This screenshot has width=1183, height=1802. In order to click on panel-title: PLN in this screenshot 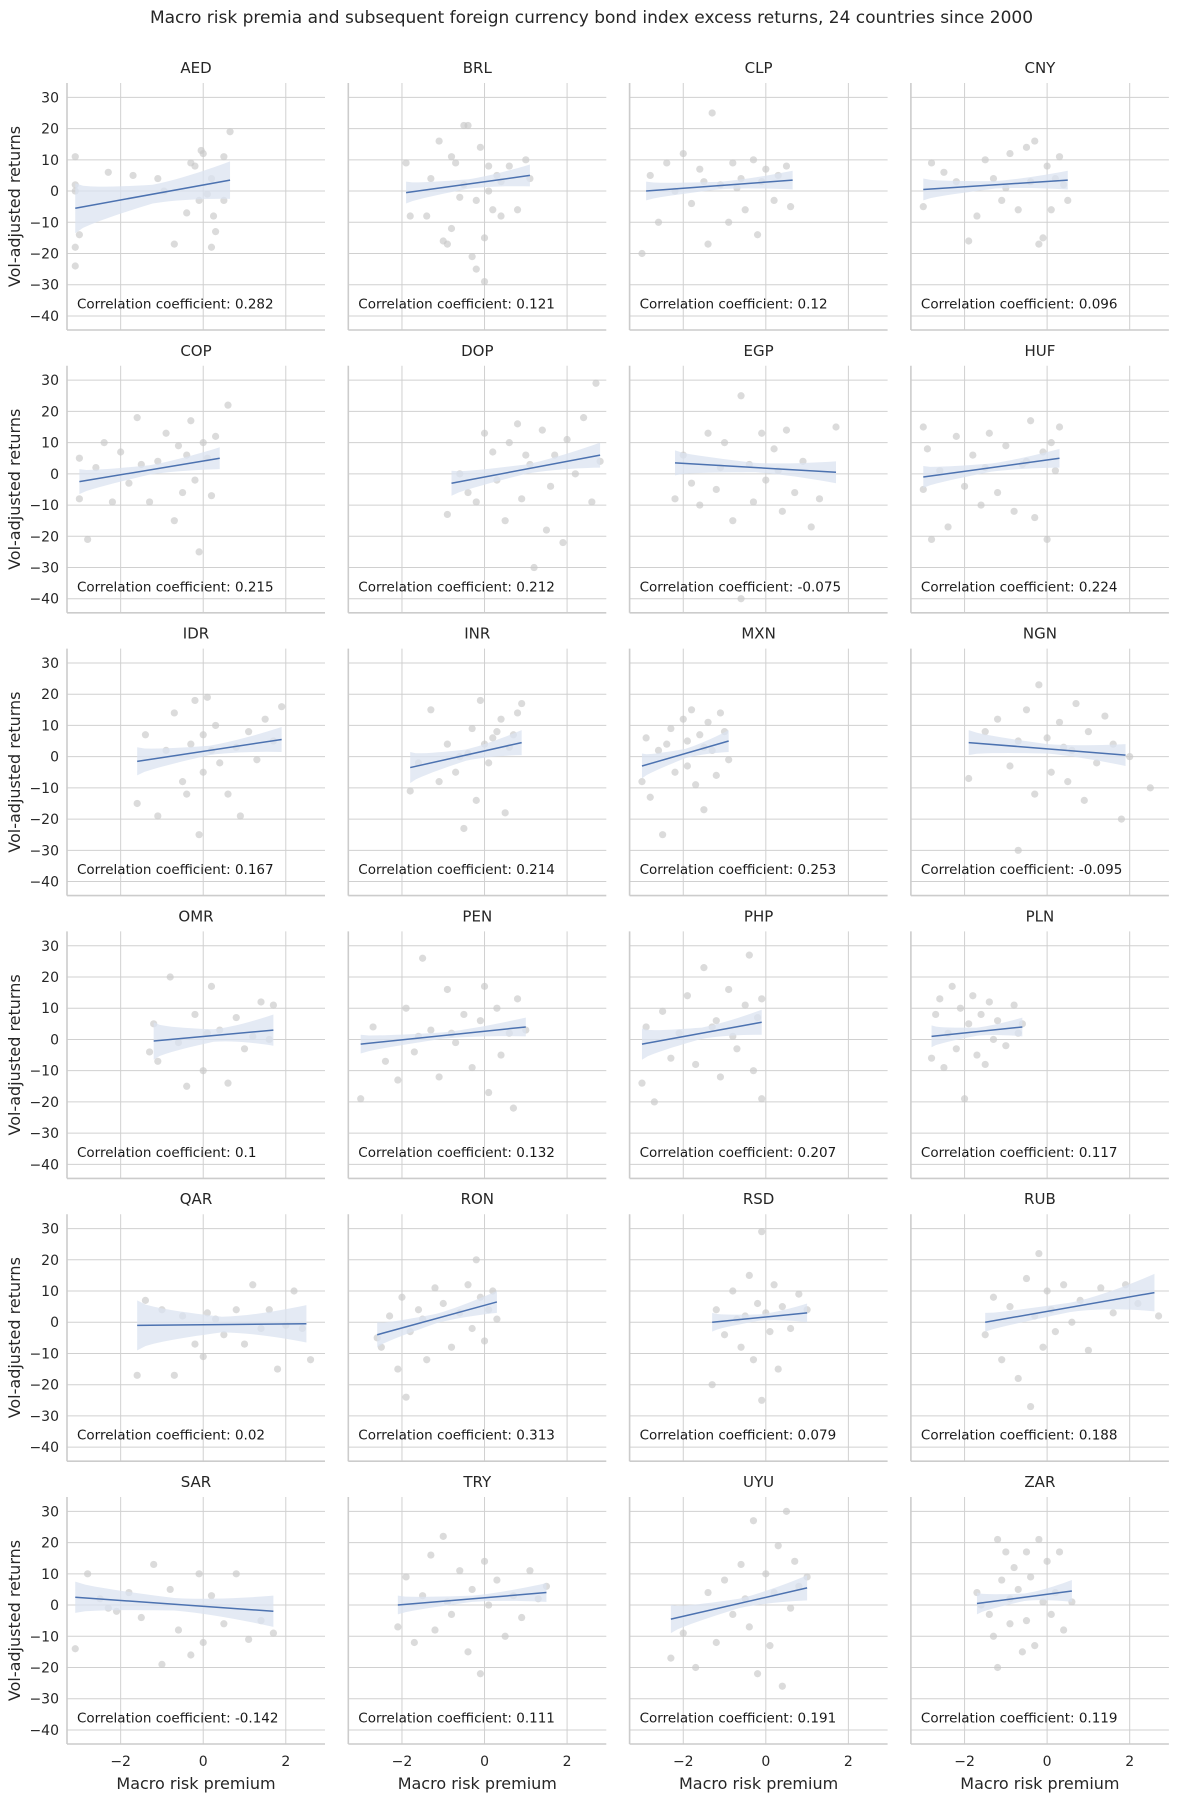, I will do `click(1040, 916)`.